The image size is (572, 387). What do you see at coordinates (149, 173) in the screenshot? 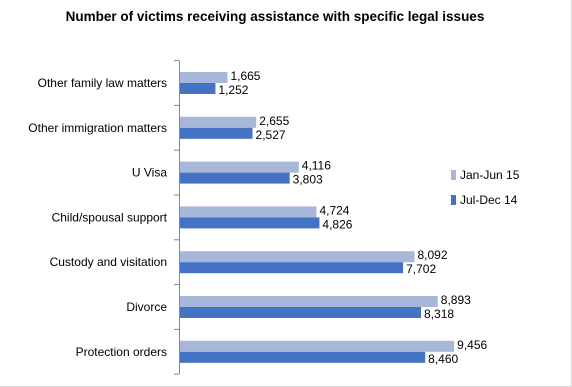
I see `category-label: U Visa` at bounding box center [149, 173].